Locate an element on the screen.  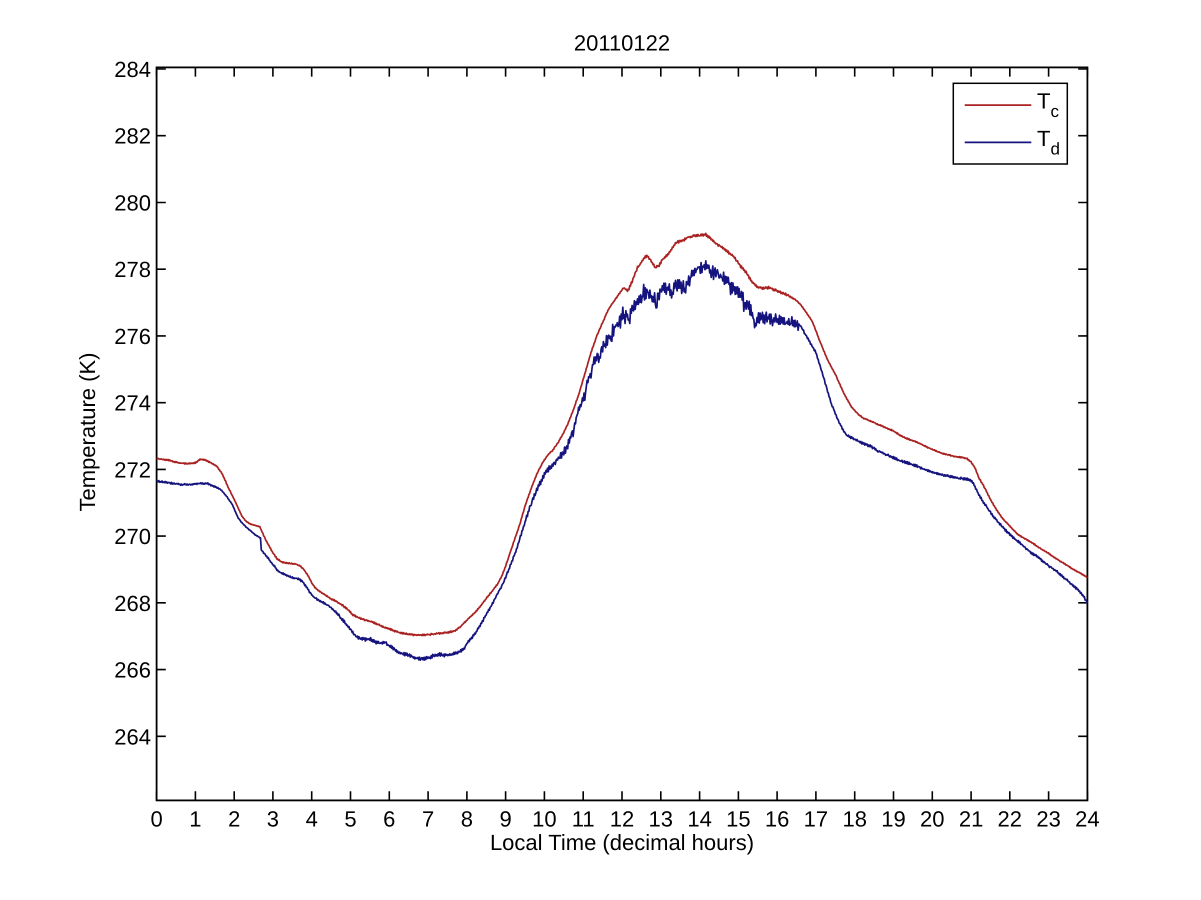
svg-text: 0 is located at coordinates (156, 819).